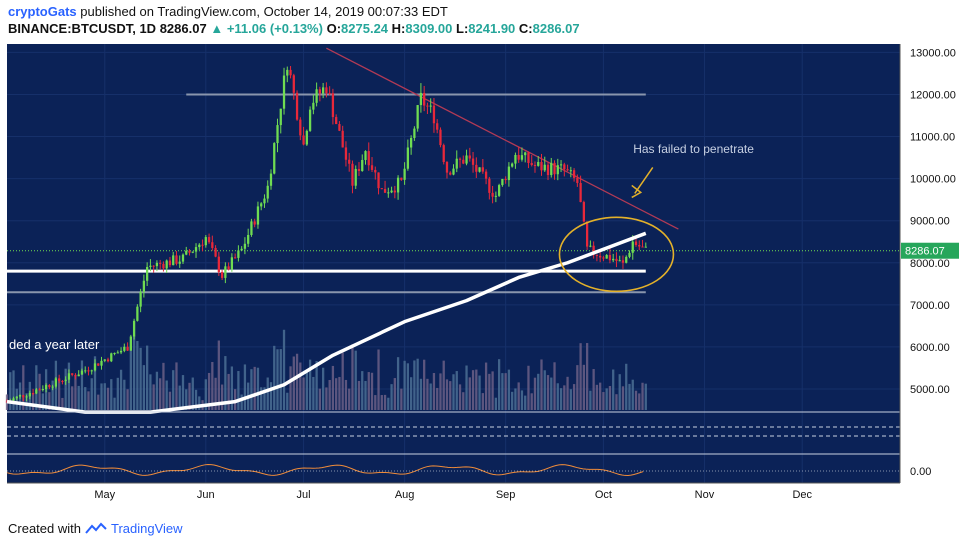  I want to click on y-tick-label: 5000.00, so click(930, 390).